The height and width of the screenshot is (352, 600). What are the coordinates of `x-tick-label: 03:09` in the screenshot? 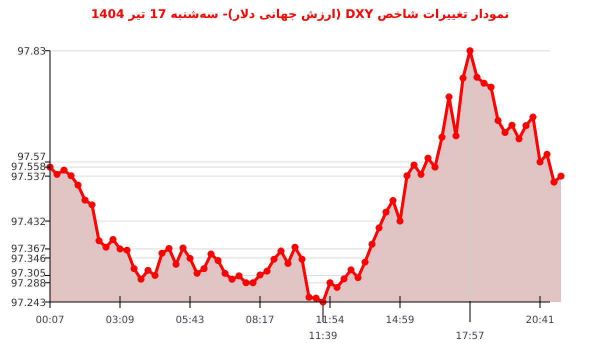 It's located at (120, 320).